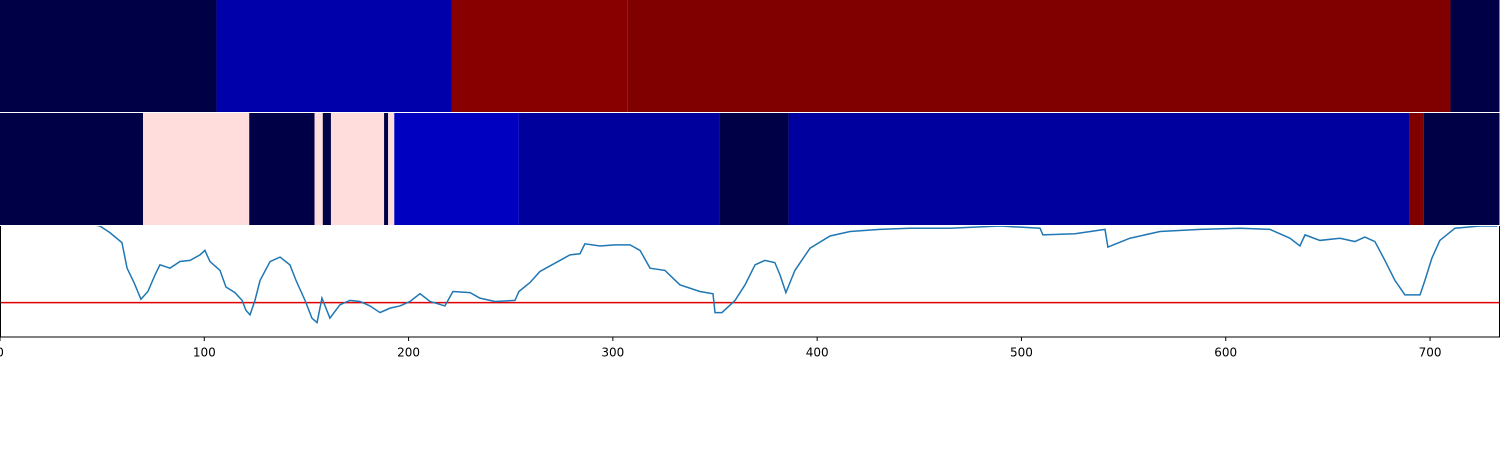 The width and height of the screenshot is (1500, 450). Describe the element at coordinates (2, 353) in the screenshot. I see `x-tick-label: 0` at that location.